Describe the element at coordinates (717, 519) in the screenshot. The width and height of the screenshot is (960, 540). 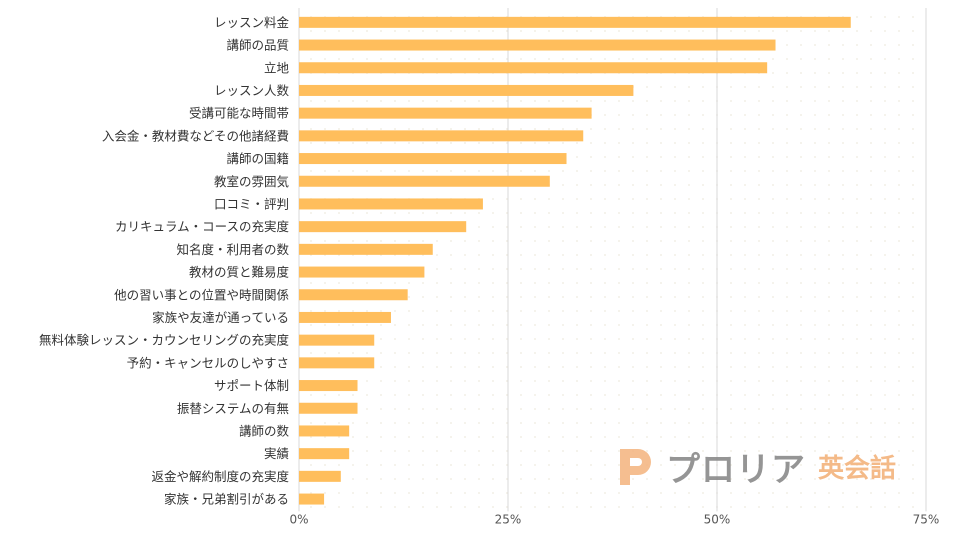
I see `x-tick-label: 50%` at that location.